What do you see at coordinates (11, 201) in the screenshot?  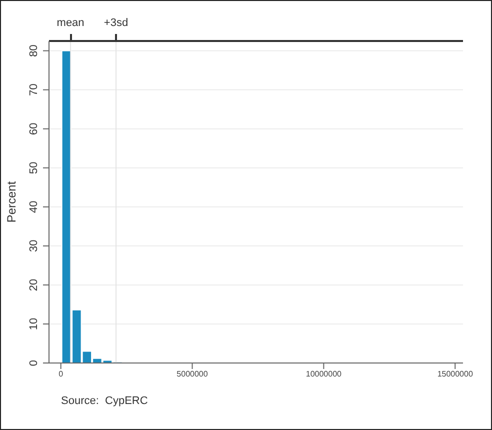 I see `y-axis-title: Percent` at bounding box center [11, 201].